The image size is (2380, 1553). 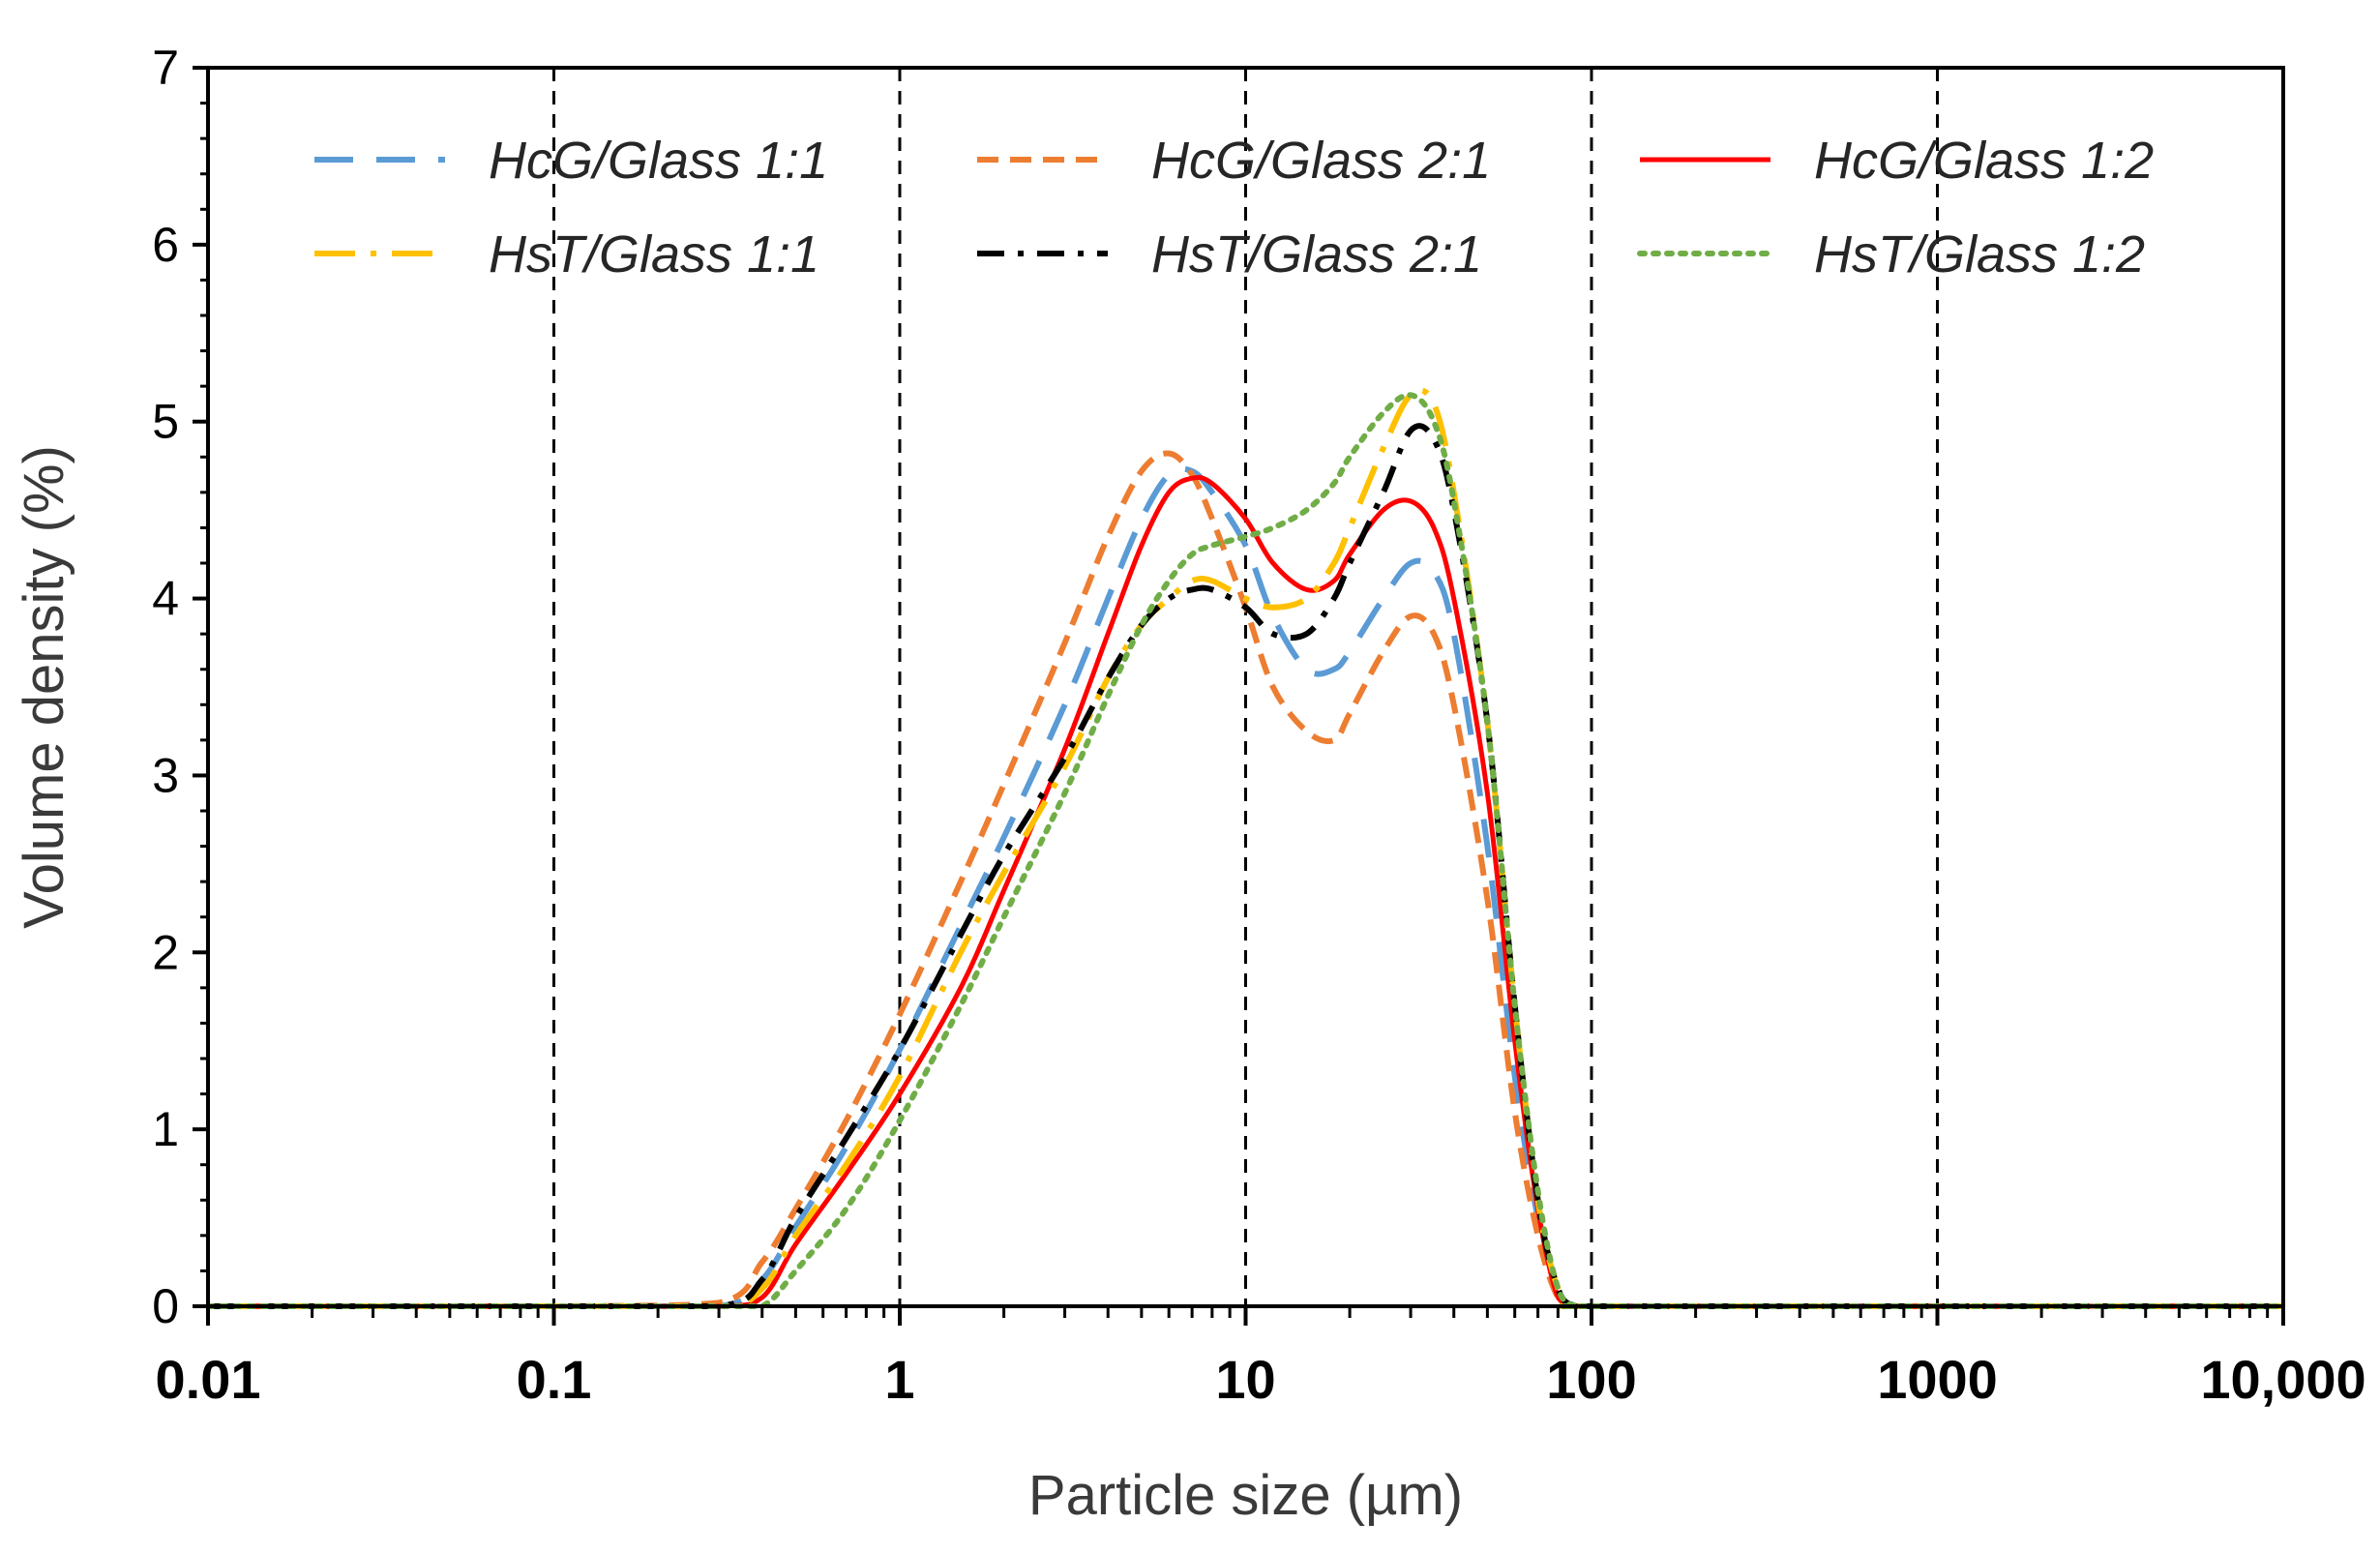 I want to click on x-tick-label: 0.01, so click(x=209, y=1379).